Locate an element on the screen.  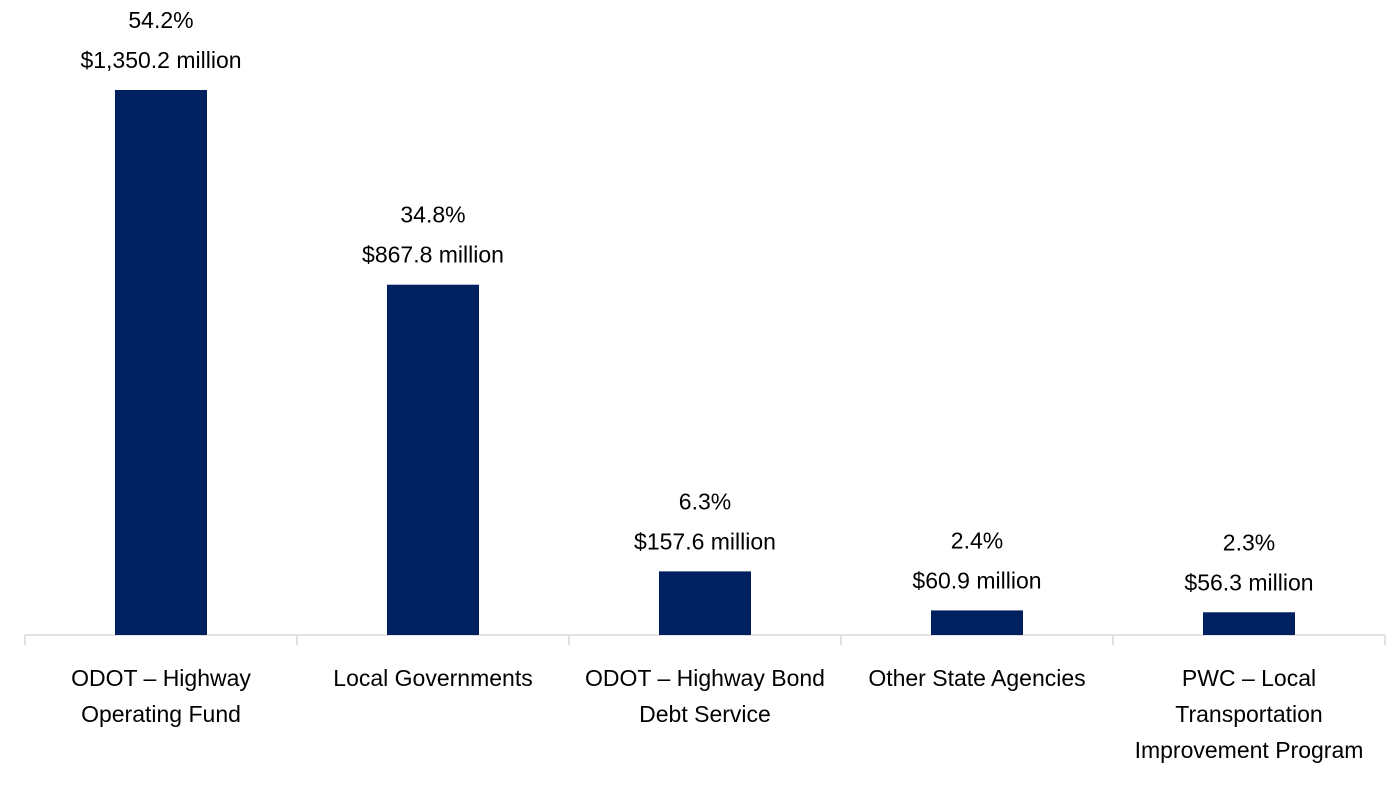
x-tick-label: ODOT – Highway Operating Fund is located at coordinates (161, 696).